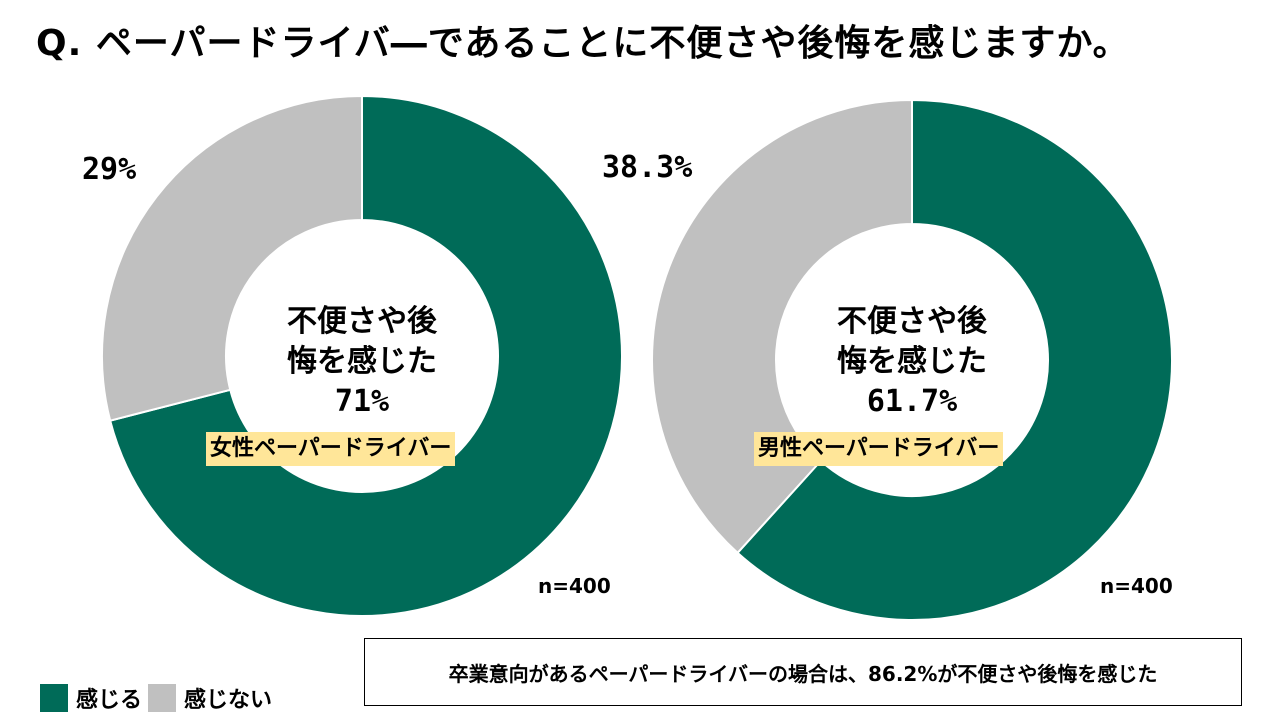 This screenshot has height=720, width=1280. I want to click on donut-center-text: 不便さや後 悔を感じた 61.7%, so click(912, 362).